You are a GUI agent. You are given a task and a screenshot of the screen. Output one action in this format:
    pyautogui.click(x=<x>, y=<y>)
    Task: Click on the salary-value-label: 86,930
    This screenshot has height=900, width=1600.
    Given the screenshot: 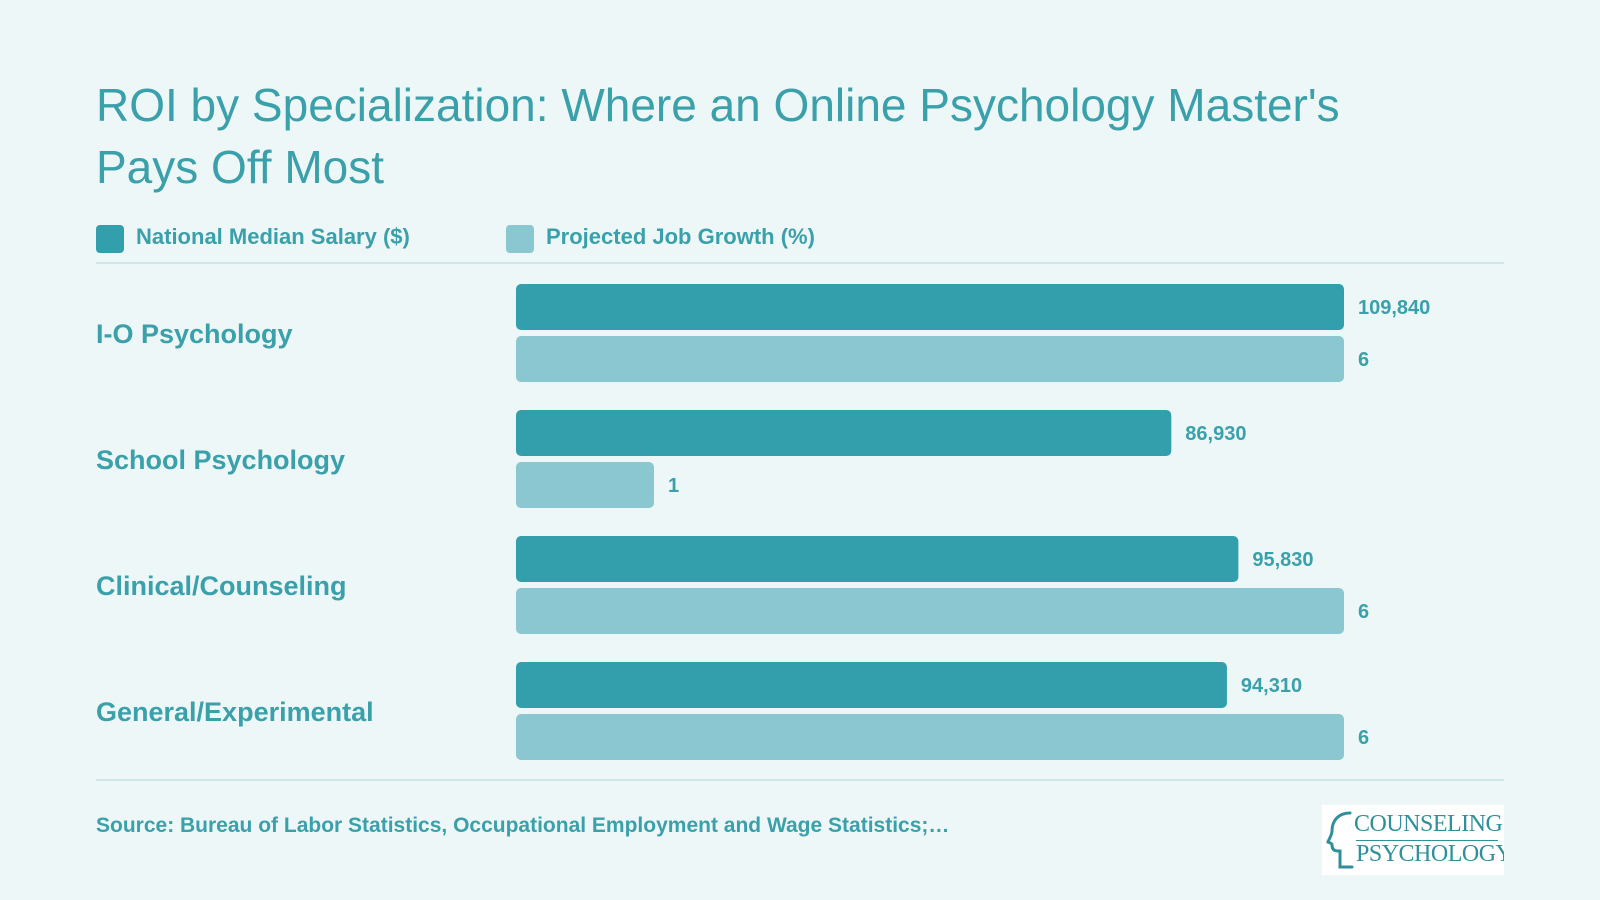 What is the action you would take?
    pyautogui.click(x=1215, y=434)
    